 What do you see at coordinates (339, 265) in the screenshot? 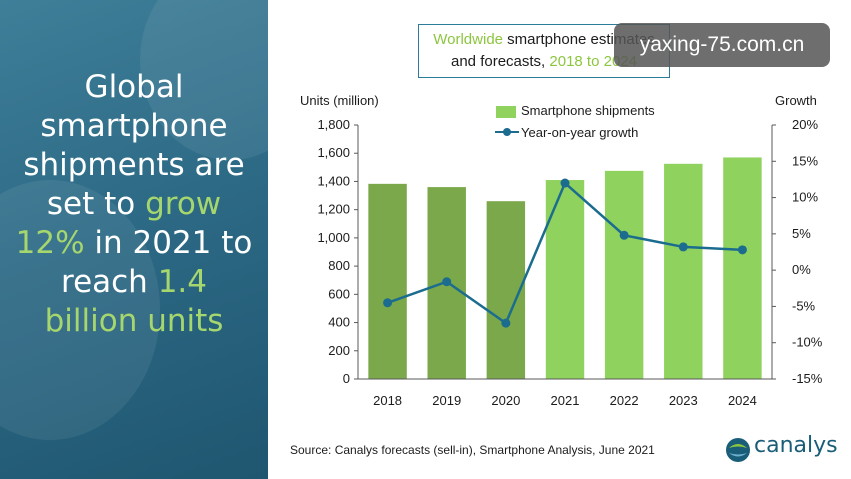
I see `y-tick-label-left: 800` at bounding box center [339, 265].